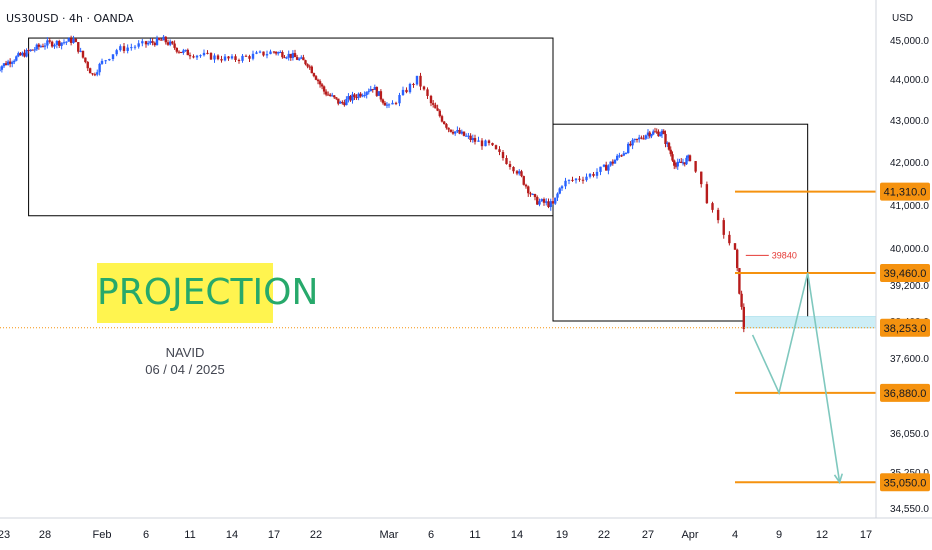  What do you see at coordinates (909, 163) in the screenshot?
I see `price-tick-label: 42,000.0` at bounding box center [909, 163].